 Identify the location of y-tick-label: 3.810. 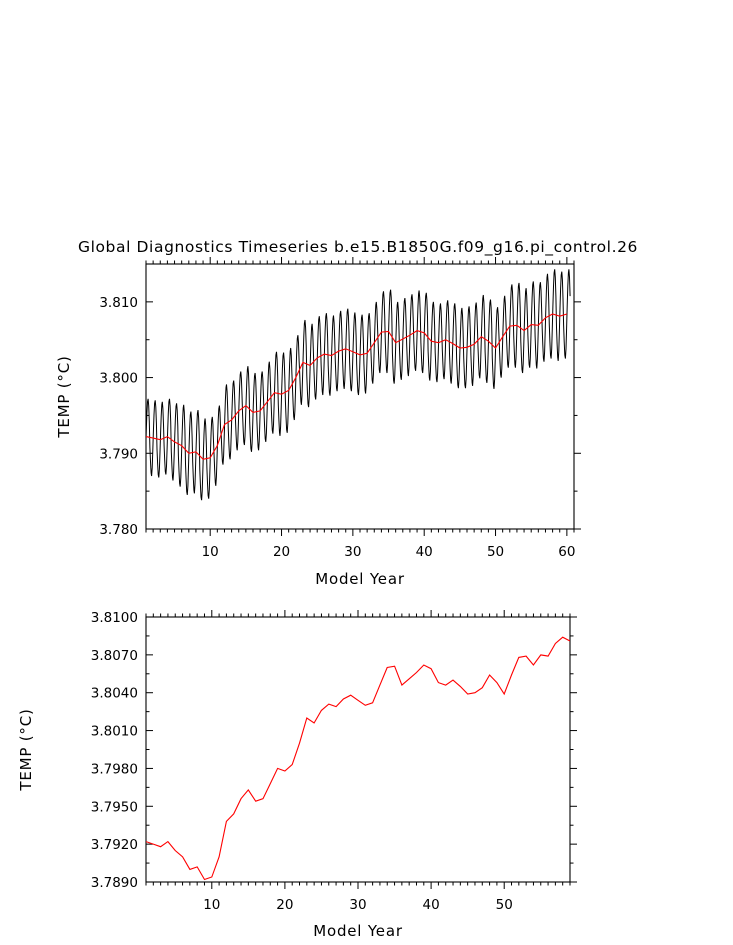
(118, 303).